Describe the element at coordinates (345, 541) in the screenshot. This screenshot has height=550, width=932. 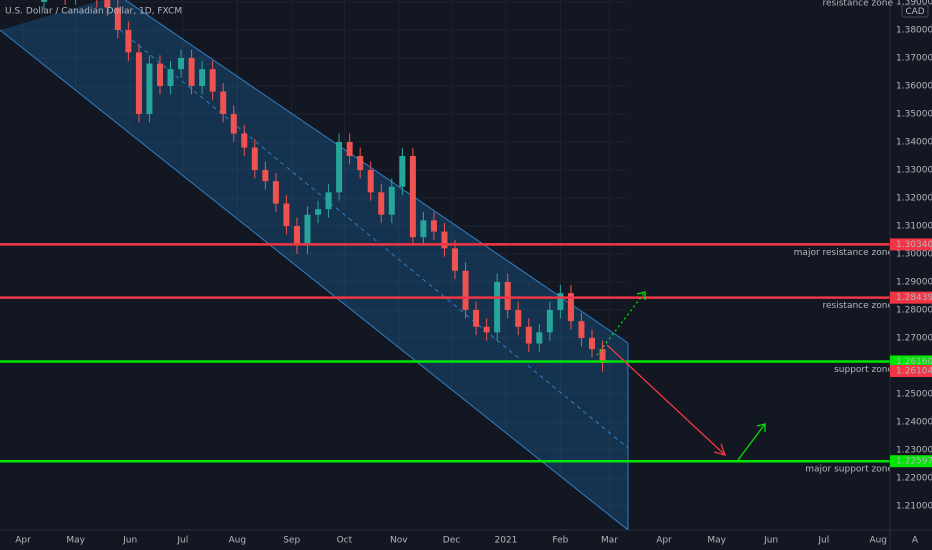
I see `x-tick-label: Oct` at that location.